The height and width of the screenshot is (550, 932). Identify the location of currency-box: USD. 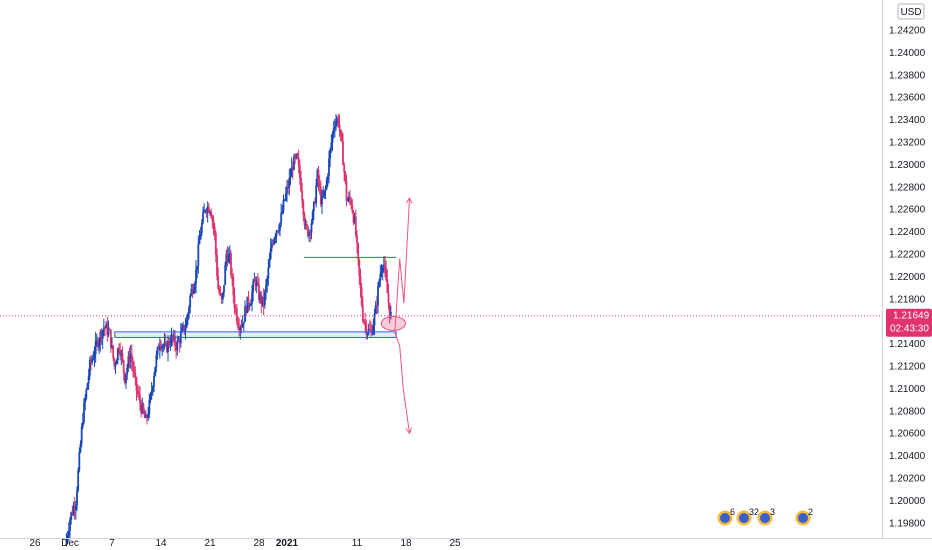
(911, 11).